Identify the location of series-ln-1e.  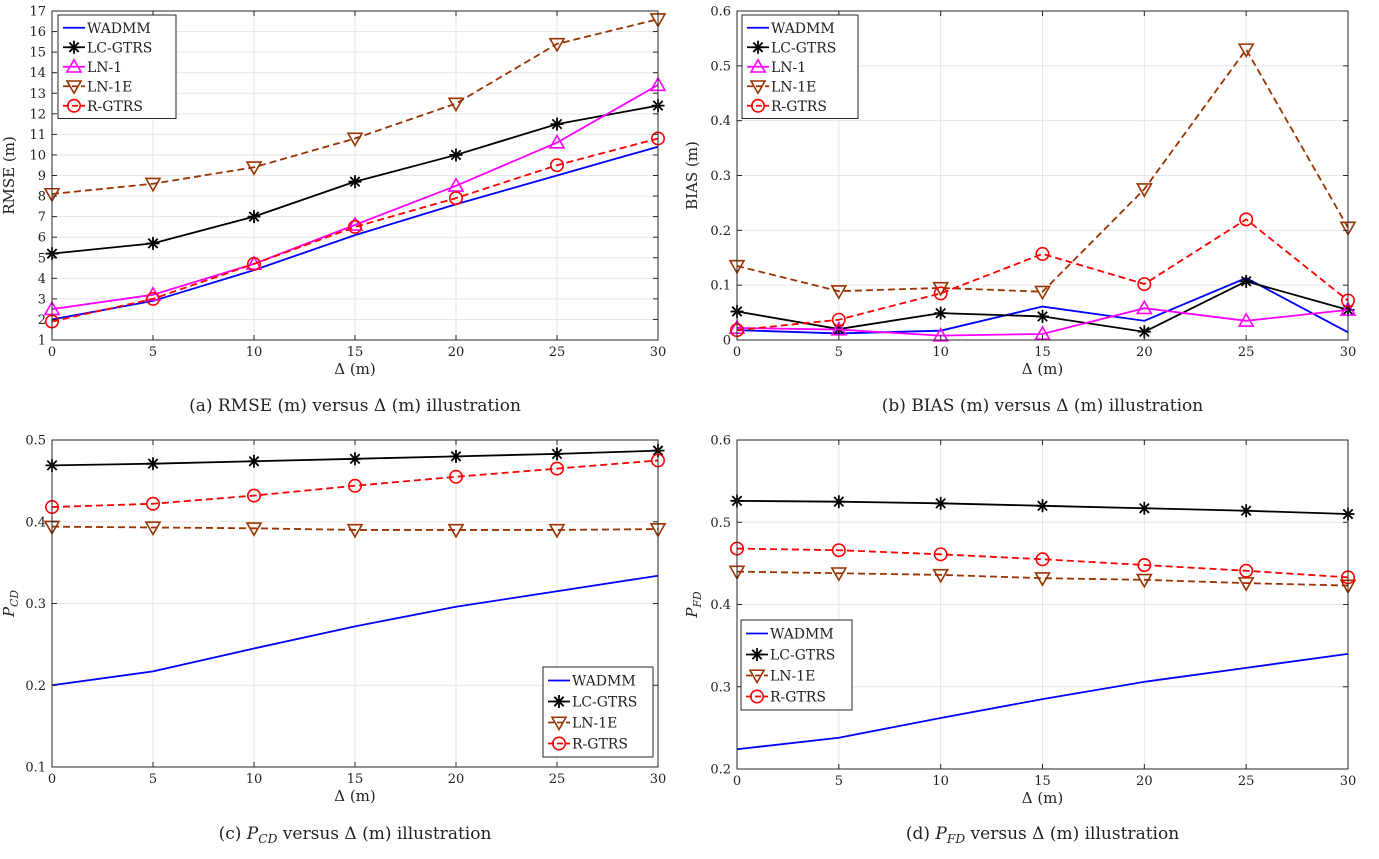
(1042, 172).